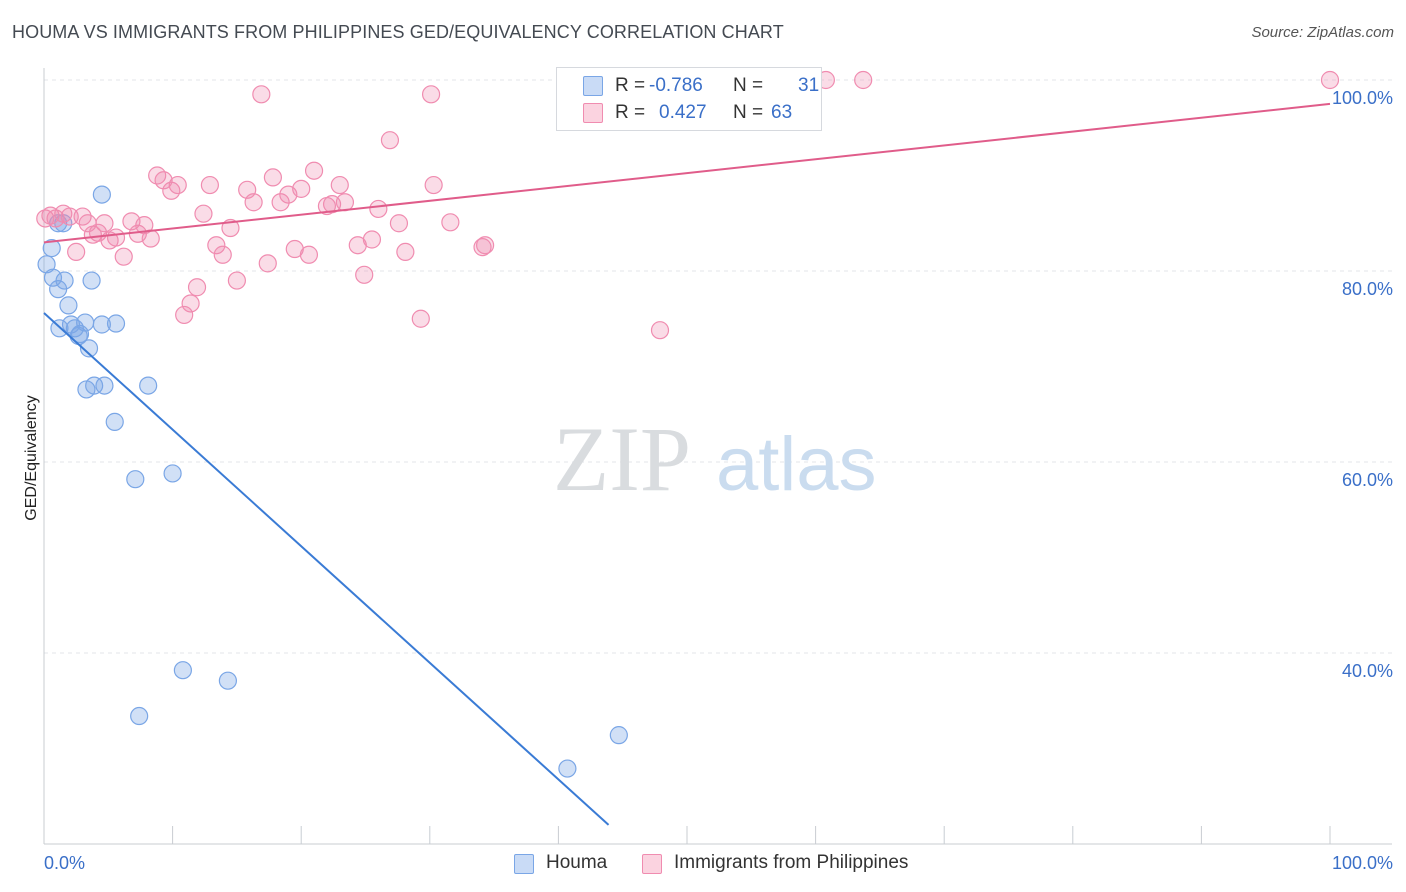  I want to click on bottom-legend-swatch-houma, so click(524, 864).